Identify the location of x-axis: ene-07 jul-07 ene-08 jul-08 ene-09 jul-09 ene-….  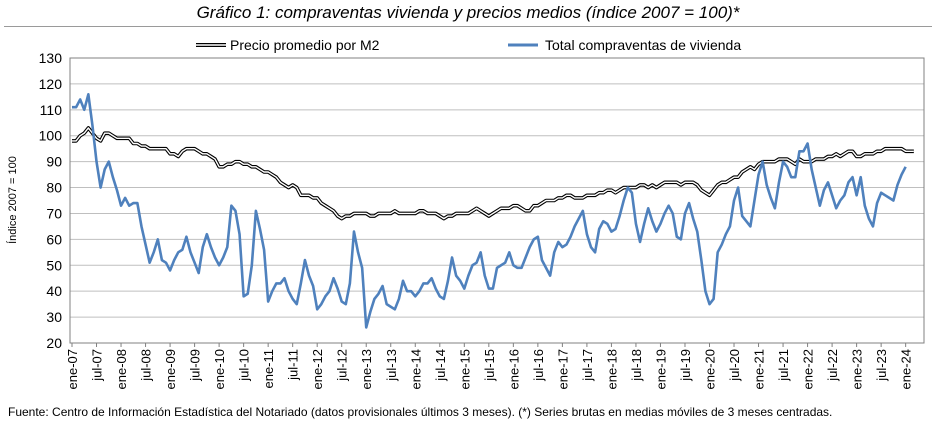
(489, 366).